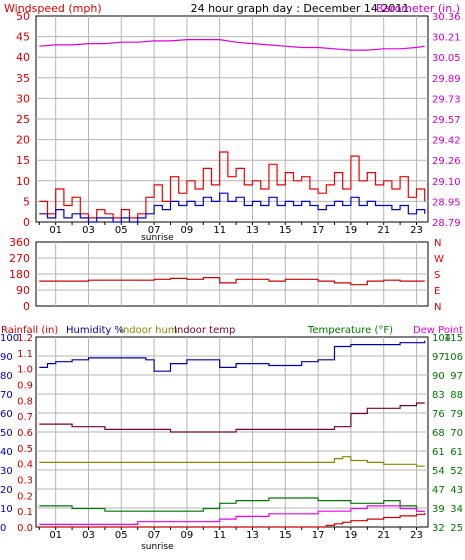 The height and width of the screenshot is (560, 465). I want to click on hour-tick-label-bottom: 09, so click(187, 535).